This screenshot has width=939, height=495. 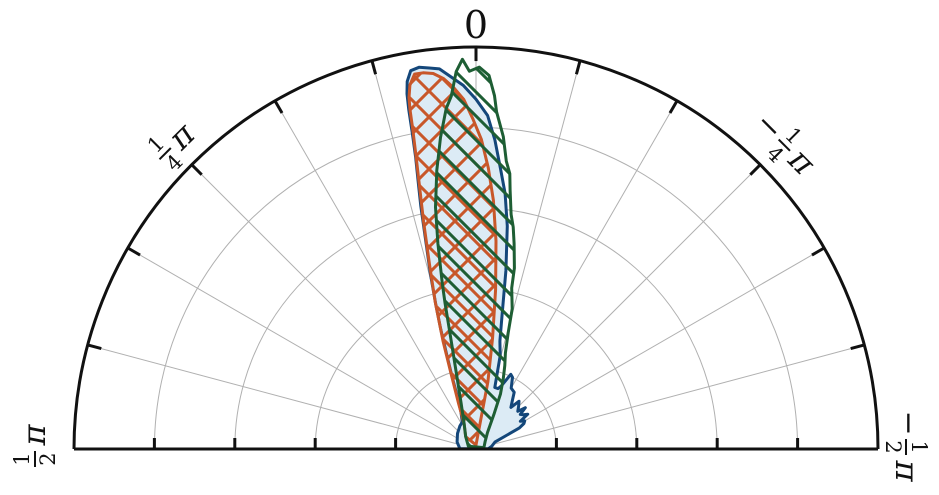 I want to click on series-green, so click(x=475, y=253).